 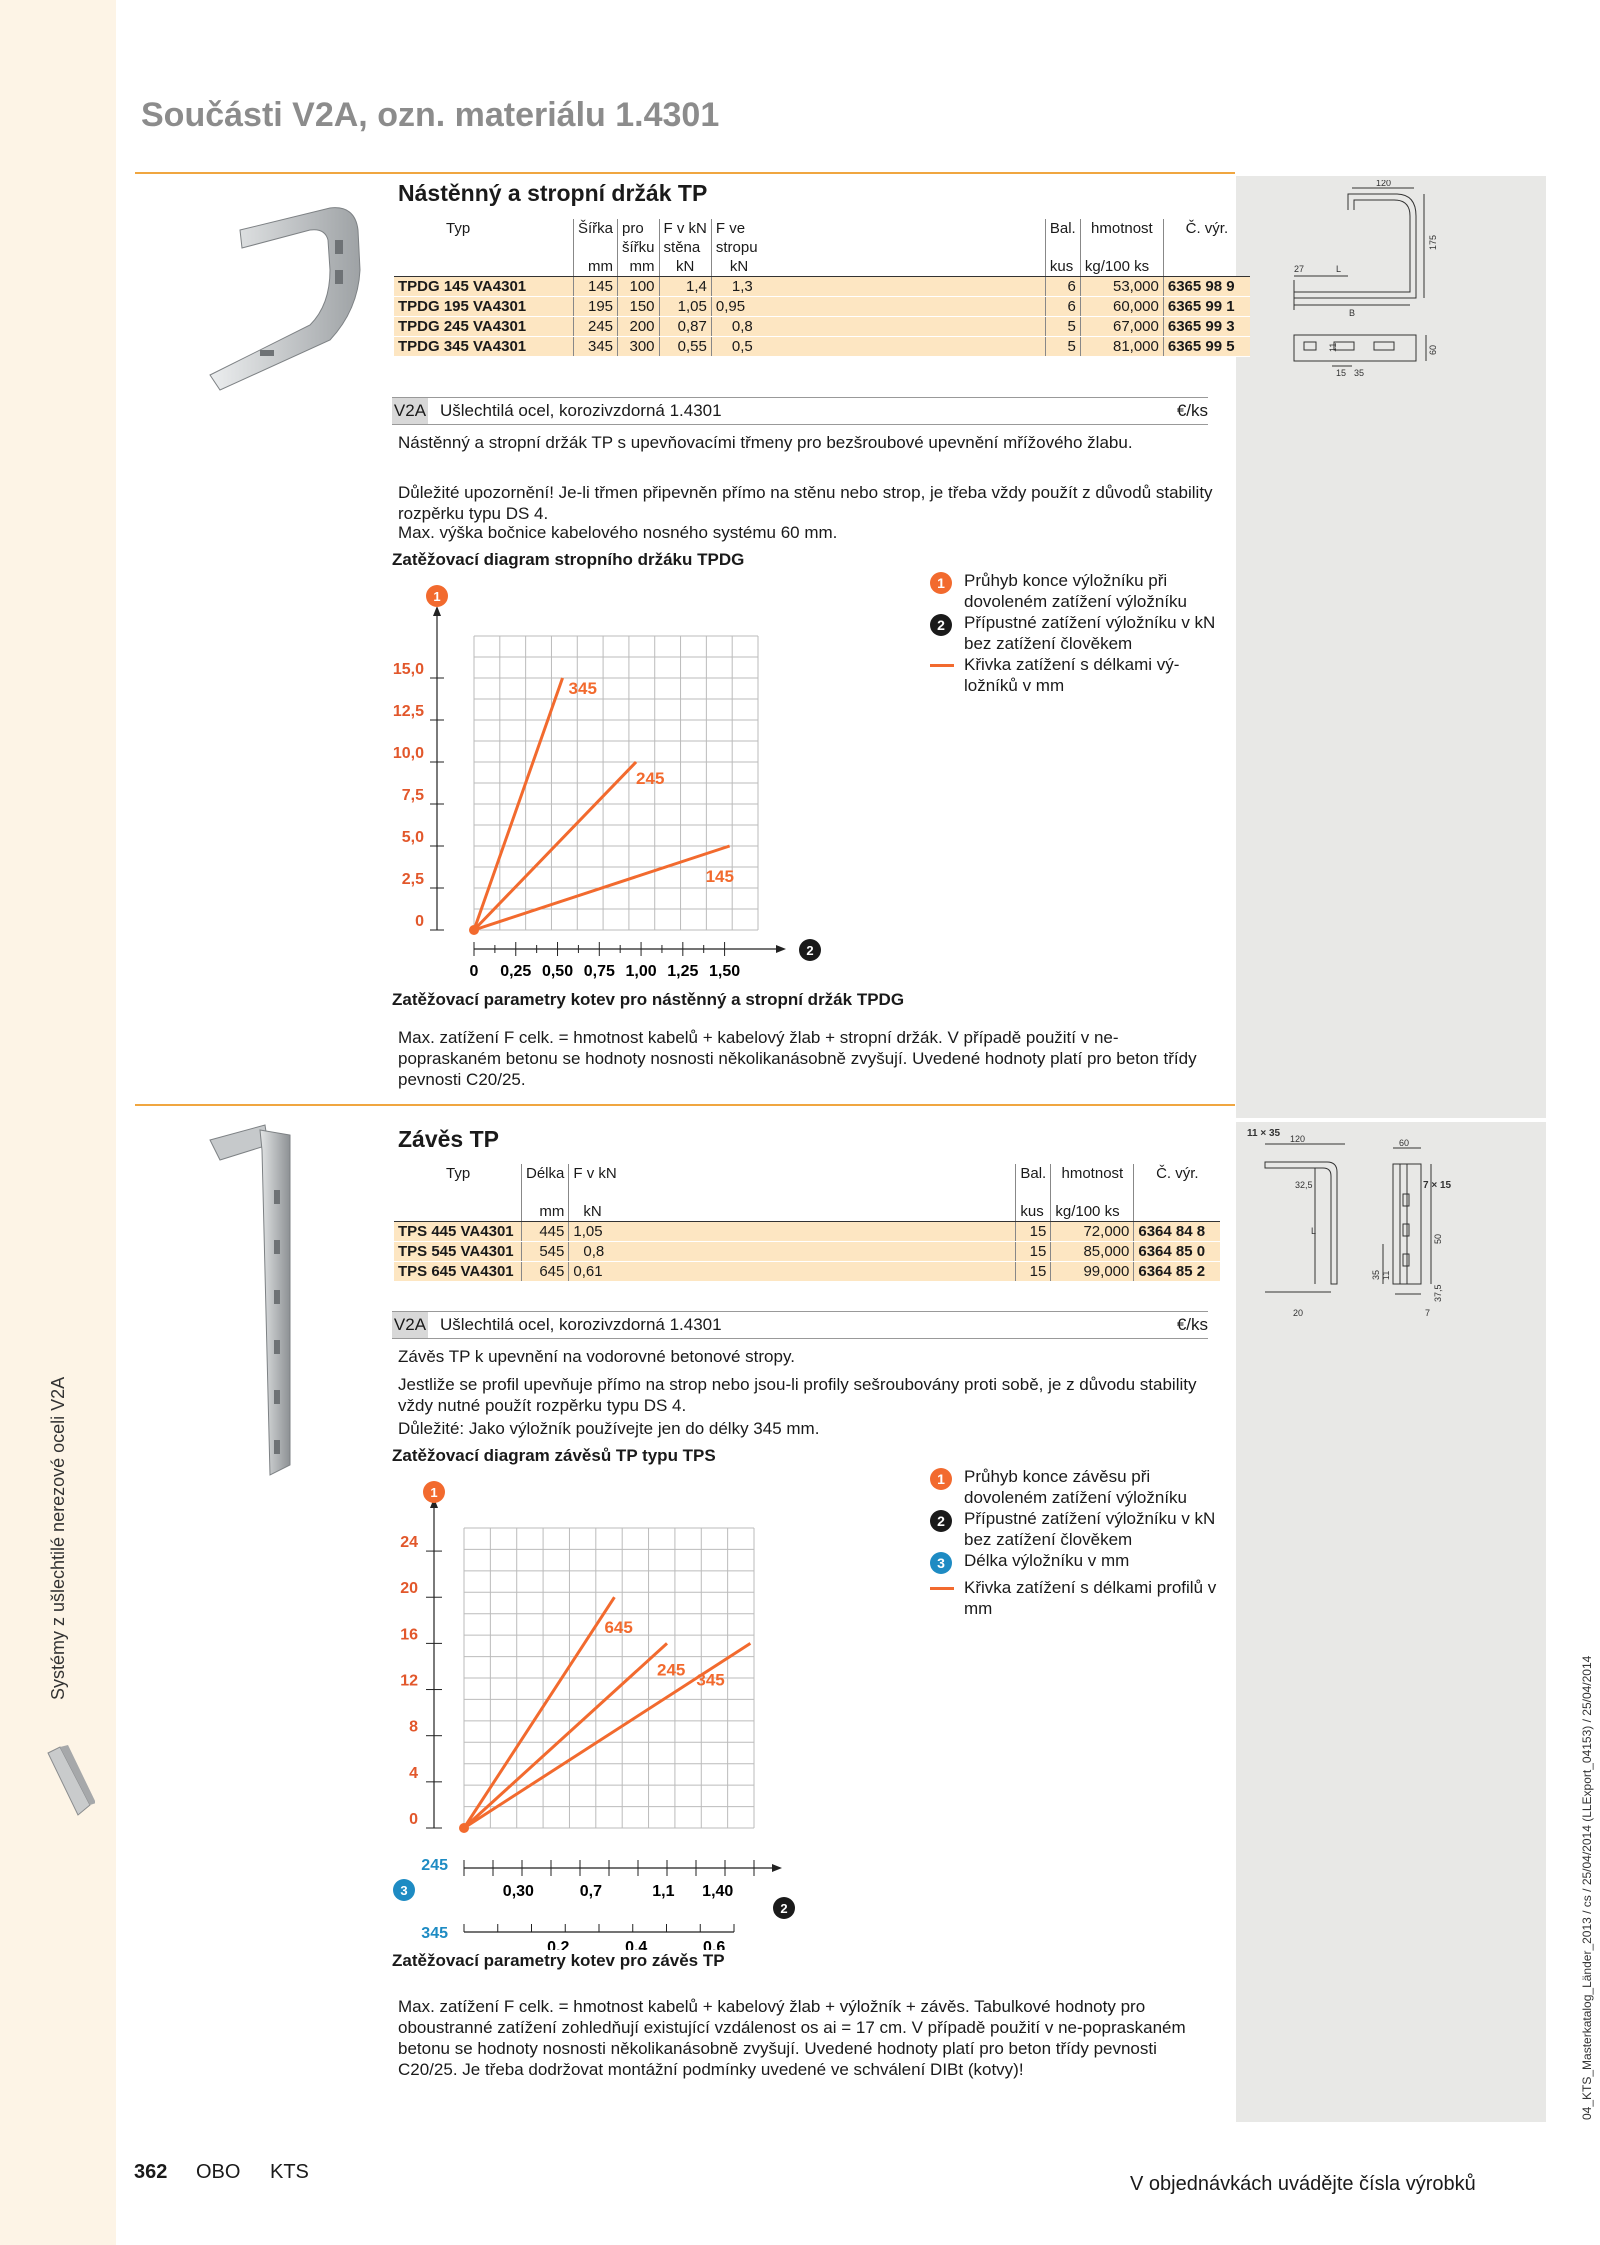 I want to click on dim-60: 60, so click(x=1433, y=350).